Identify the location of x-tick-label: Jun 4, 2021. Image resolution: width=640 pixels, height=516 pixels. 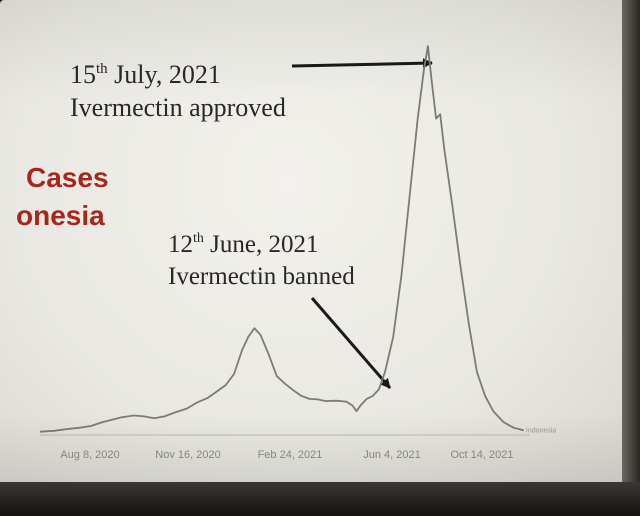
(392, 455).